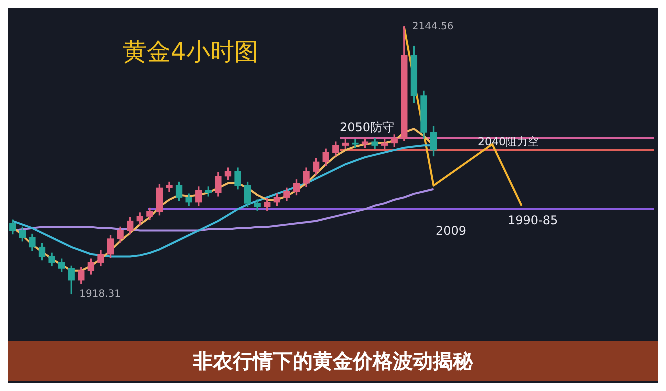 This screenshot has width=666, height=391. Describe the element at coordinates (451, 231) in the screenshot. I see `annotation: 2009` at that location.